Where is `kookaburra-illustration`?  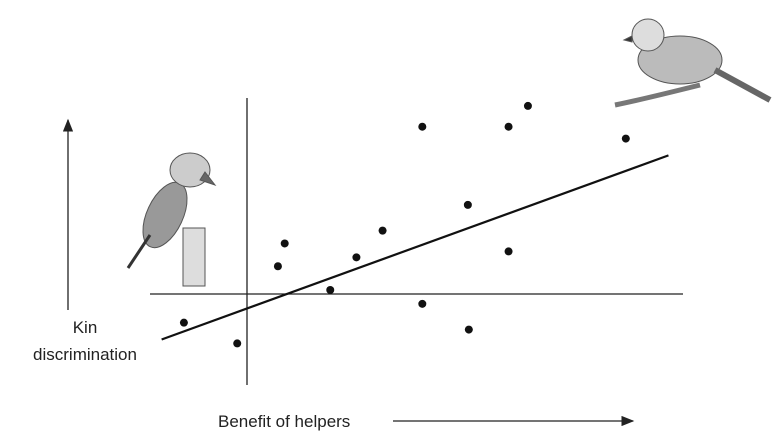 kookaburra-illustration is located at coordinates (171, 219).